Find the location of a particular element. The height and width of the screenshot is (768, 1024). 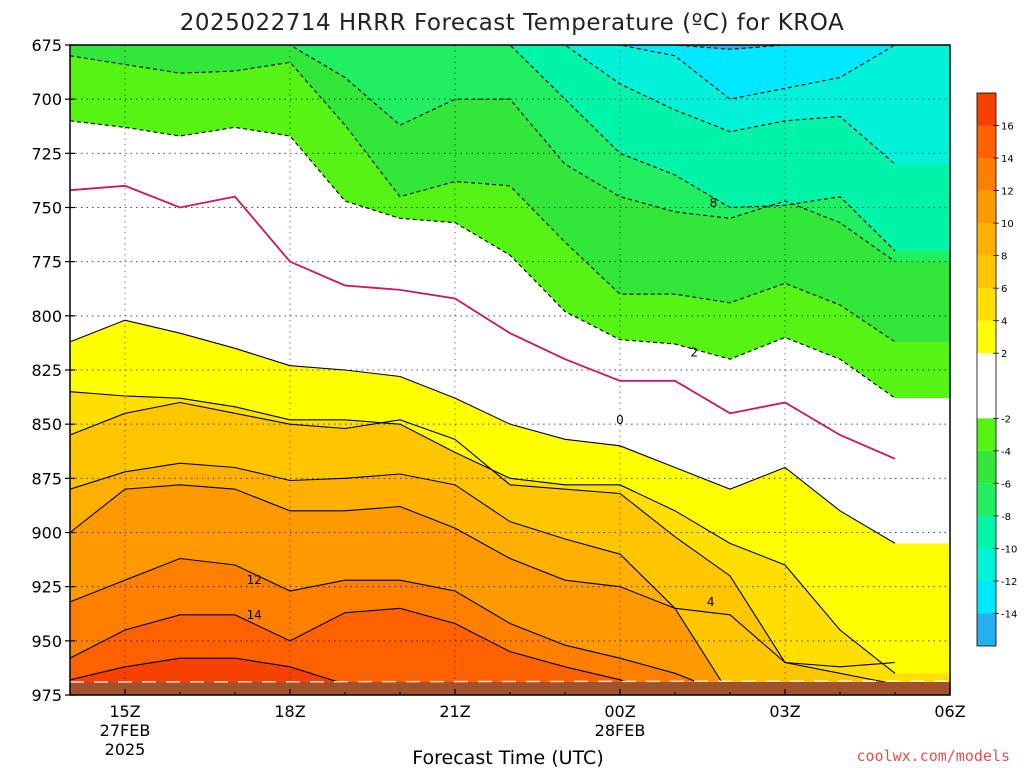

contour-label-4: 4 is located at coordinates (711, 602).